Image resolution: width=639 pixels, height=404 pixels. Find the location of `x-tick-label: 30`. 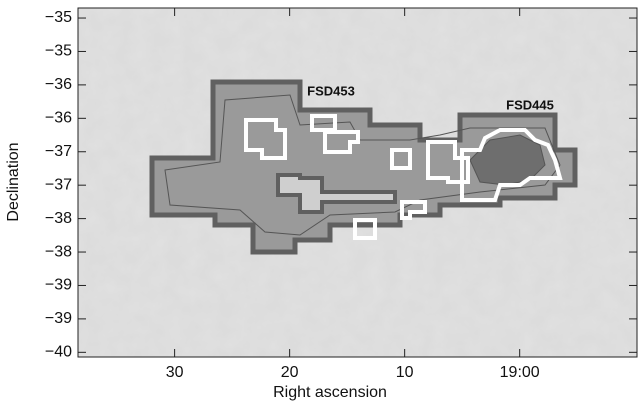

x-tick-label: 30 is located at coordinates (175, 372).